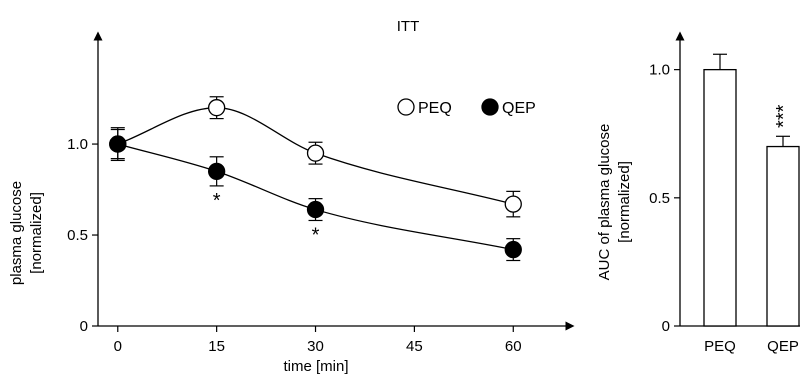  What do you see at coordinates (751, 100) in the screenshot?
I see `bar-error-bars` at bounding box center [751, 100].